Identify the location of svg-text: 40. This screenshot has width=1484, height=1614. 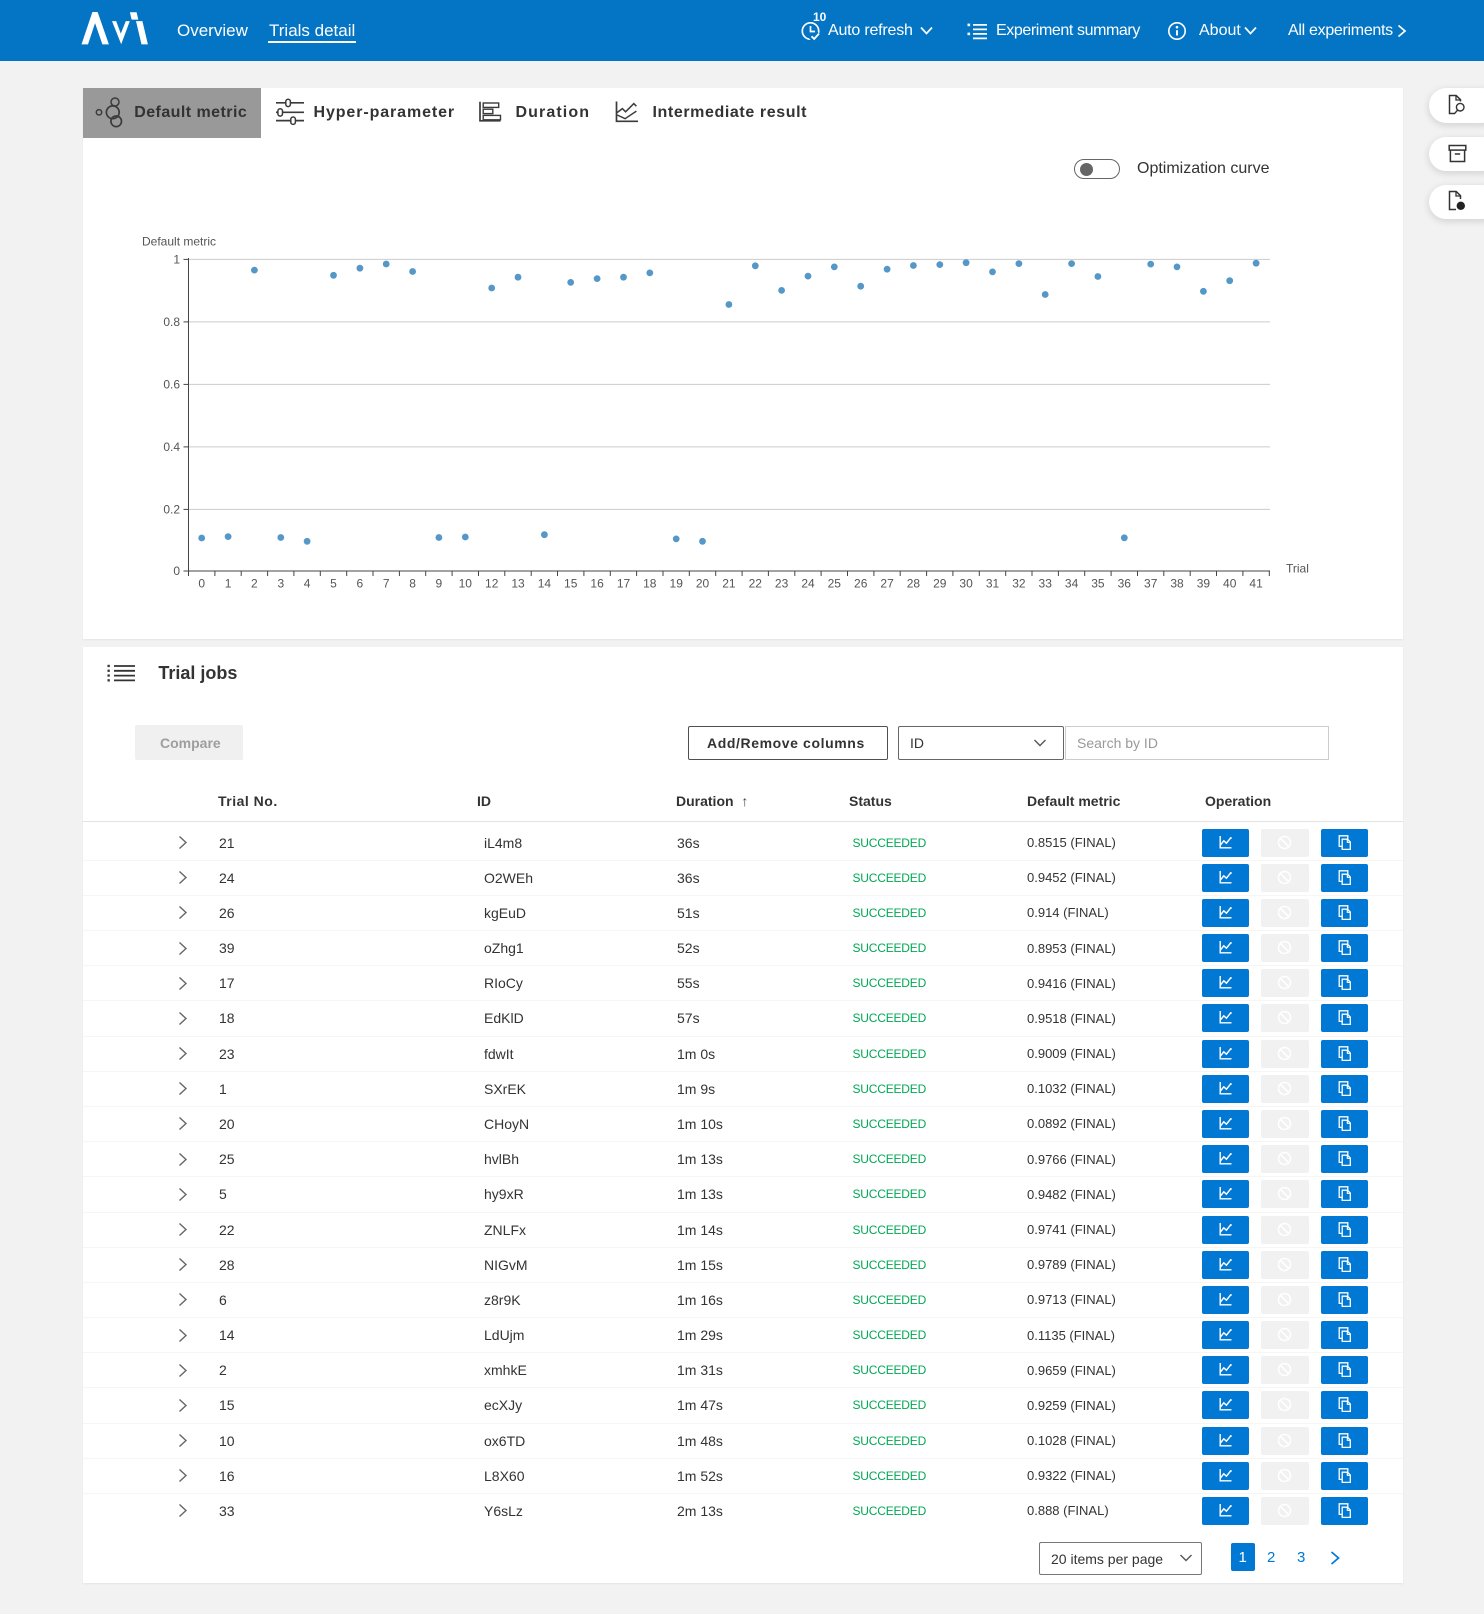
(1230, 584).